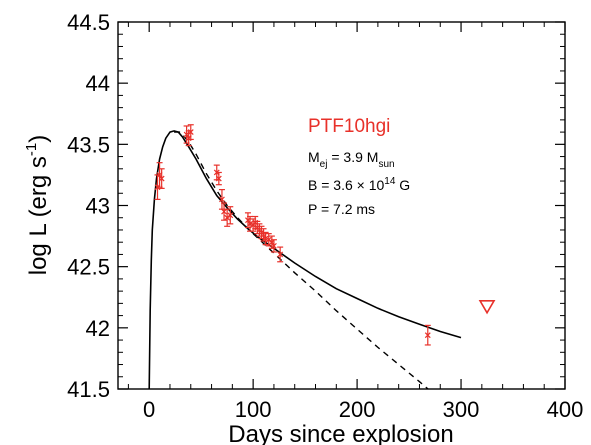 This screenshot has height=445, width=591. I want to click on y-tick-label: 44, so click(98, 83).